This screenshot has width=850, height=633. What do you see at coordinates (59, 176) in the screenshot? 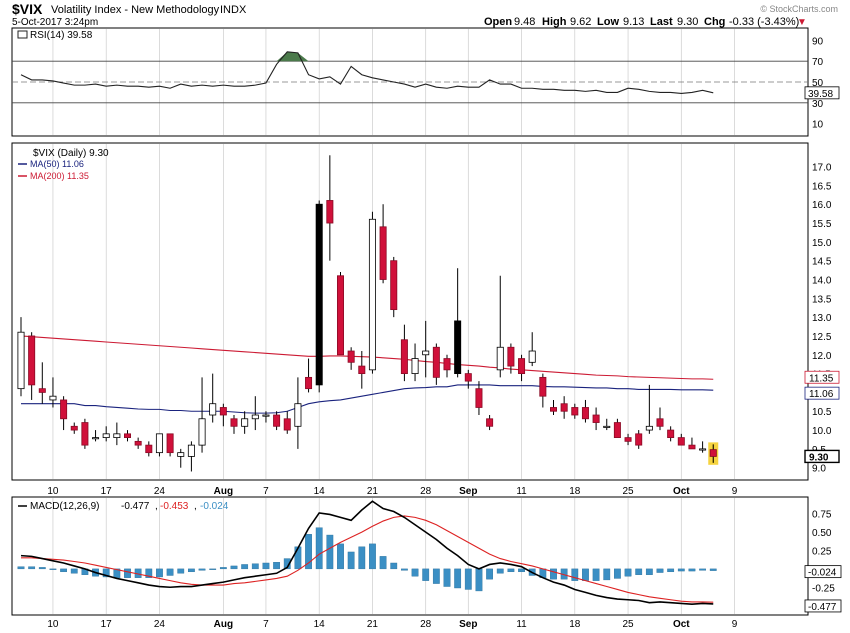
I see `ma200-legend: MA(200) 11.35` at bounding box center [59, 176].